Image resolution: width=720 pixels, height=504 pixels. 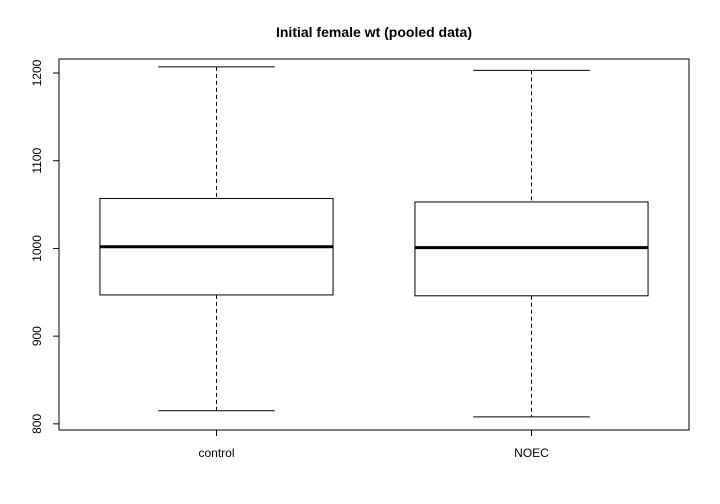 What do you see at coordinates (374, 32) in the screenshot?
I see `chart-title: Initial female wt (pooled data)` at bounding box center [374, 32].